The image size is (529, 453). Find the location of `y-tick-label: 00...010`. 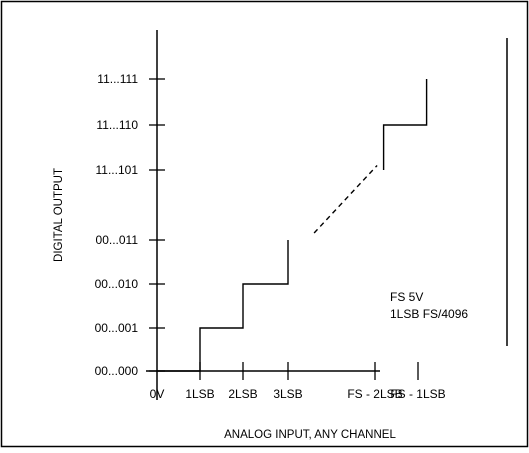

y-tick-label: 00...010 is located at coordinates (117, 284).